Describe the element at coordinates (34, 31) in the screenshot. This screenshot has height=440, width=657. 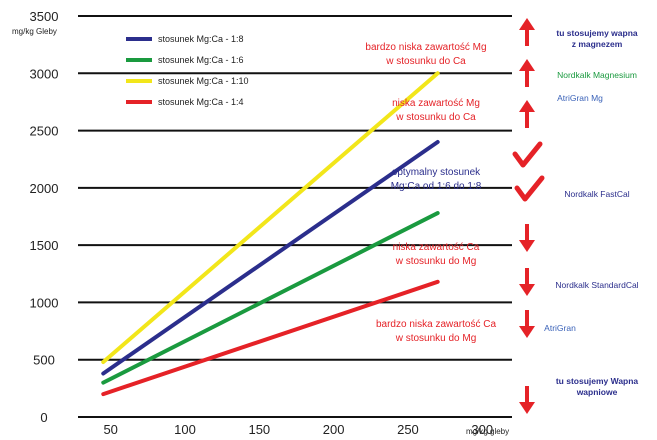
I see `y-unit-label: mg/kg Gleby` at that location.